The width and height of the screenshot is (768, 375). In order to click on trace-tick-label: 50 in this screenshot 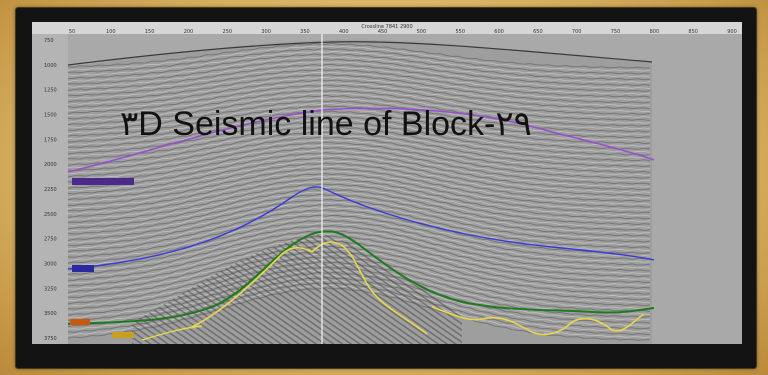, I will do `click(72, 32)`.